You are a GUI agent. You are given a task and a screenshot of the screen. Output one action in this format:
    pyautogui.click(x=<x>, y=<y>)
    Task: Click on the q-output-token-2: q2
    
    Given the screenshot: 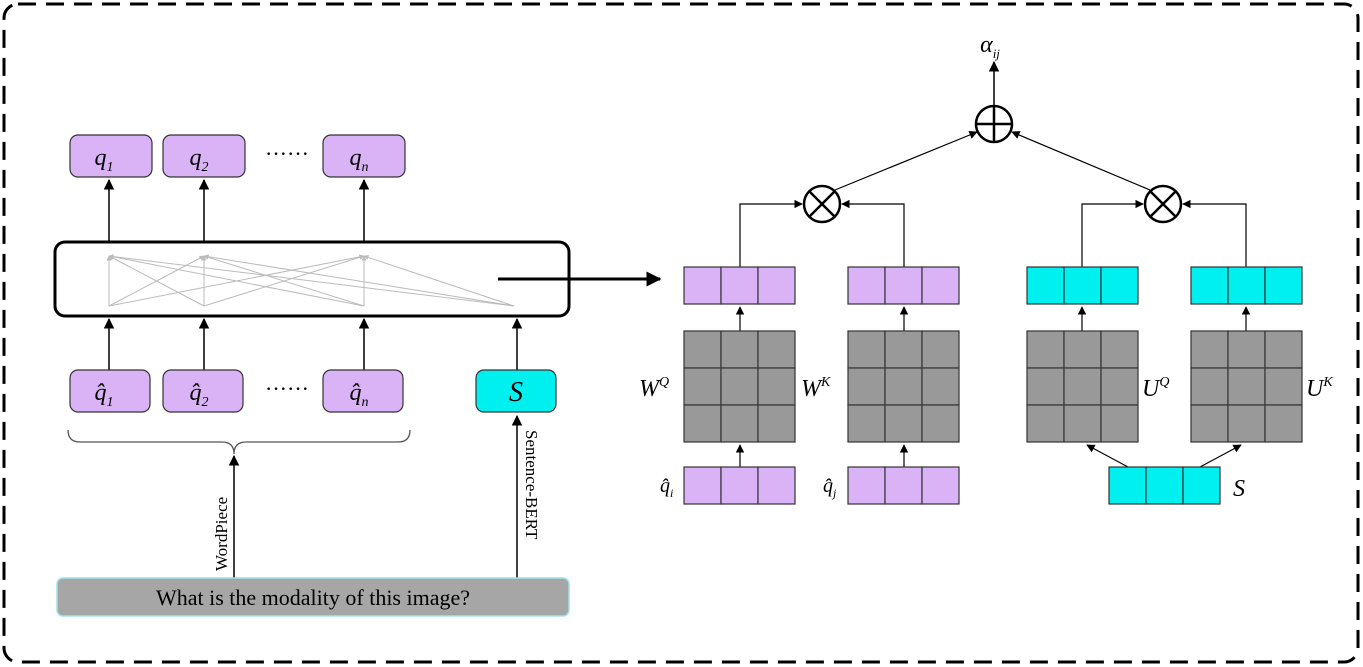 What is the action you would take?
    pyautogui.click(x=204, y=156)
    